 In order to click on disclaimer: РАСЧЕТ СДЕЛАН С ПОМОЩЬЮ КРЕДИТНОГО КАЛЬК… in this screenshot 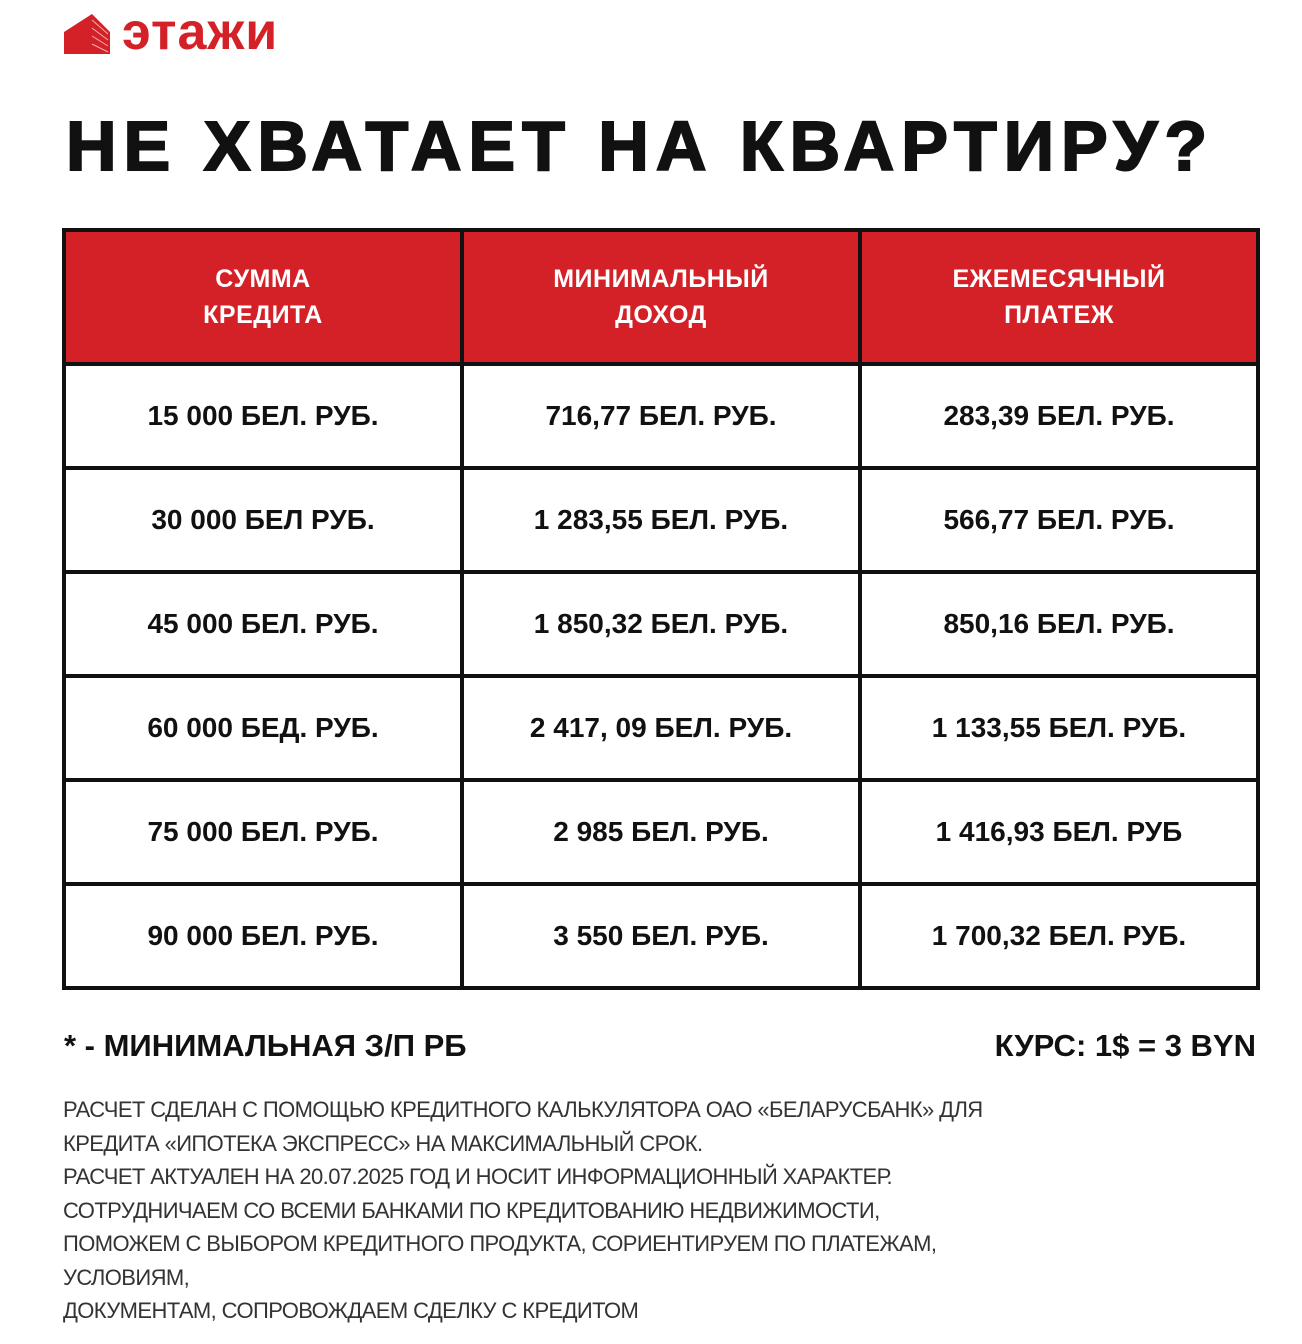, I will do `click(523, 1210)`.